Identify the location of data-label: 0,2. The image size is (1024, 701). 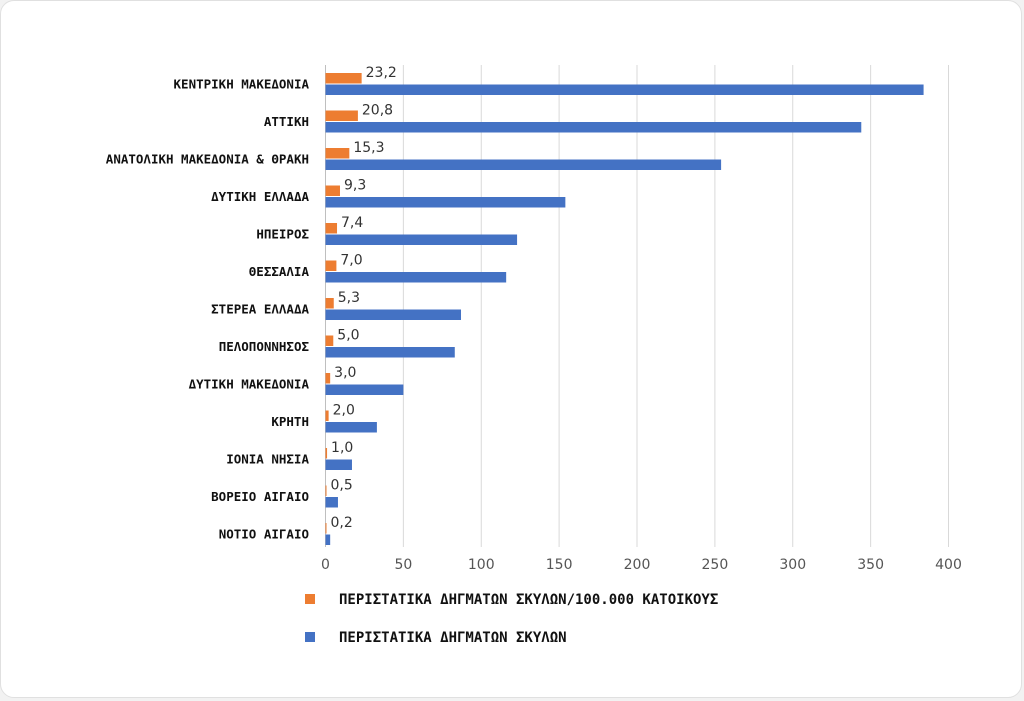
(342, 523).